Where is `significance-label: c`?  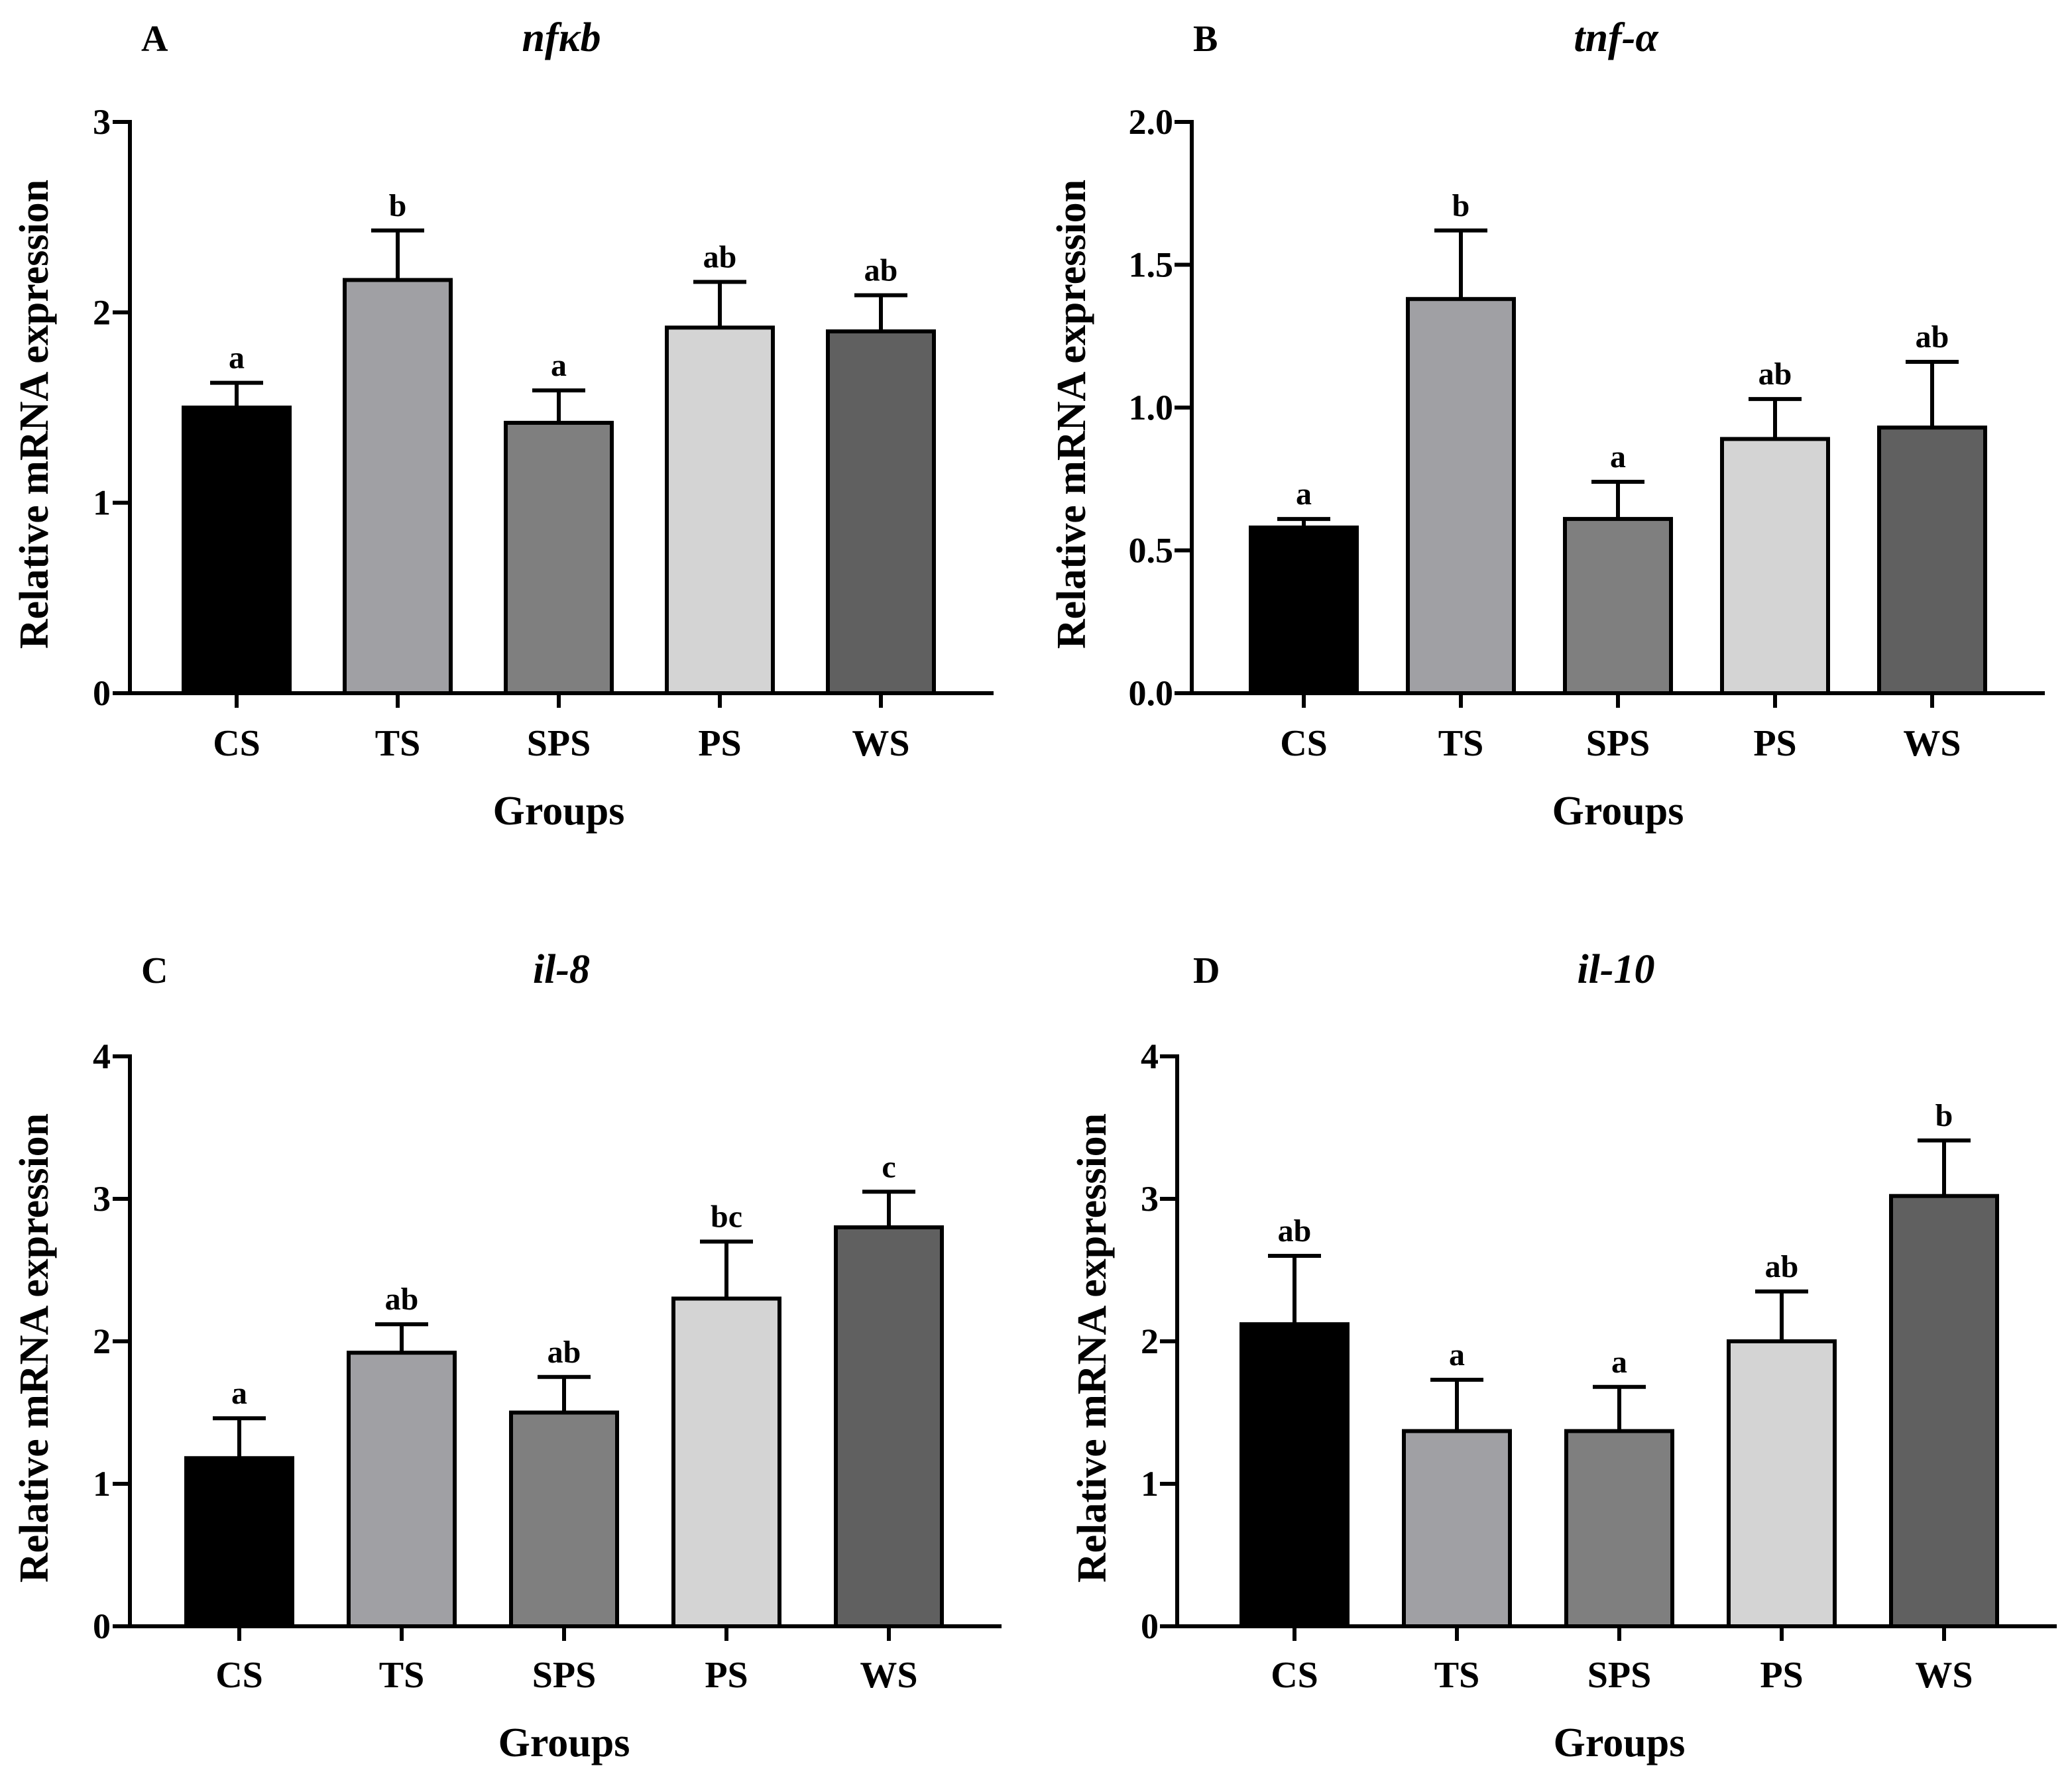 significance-label: c is located at coordinates (888, 1166).